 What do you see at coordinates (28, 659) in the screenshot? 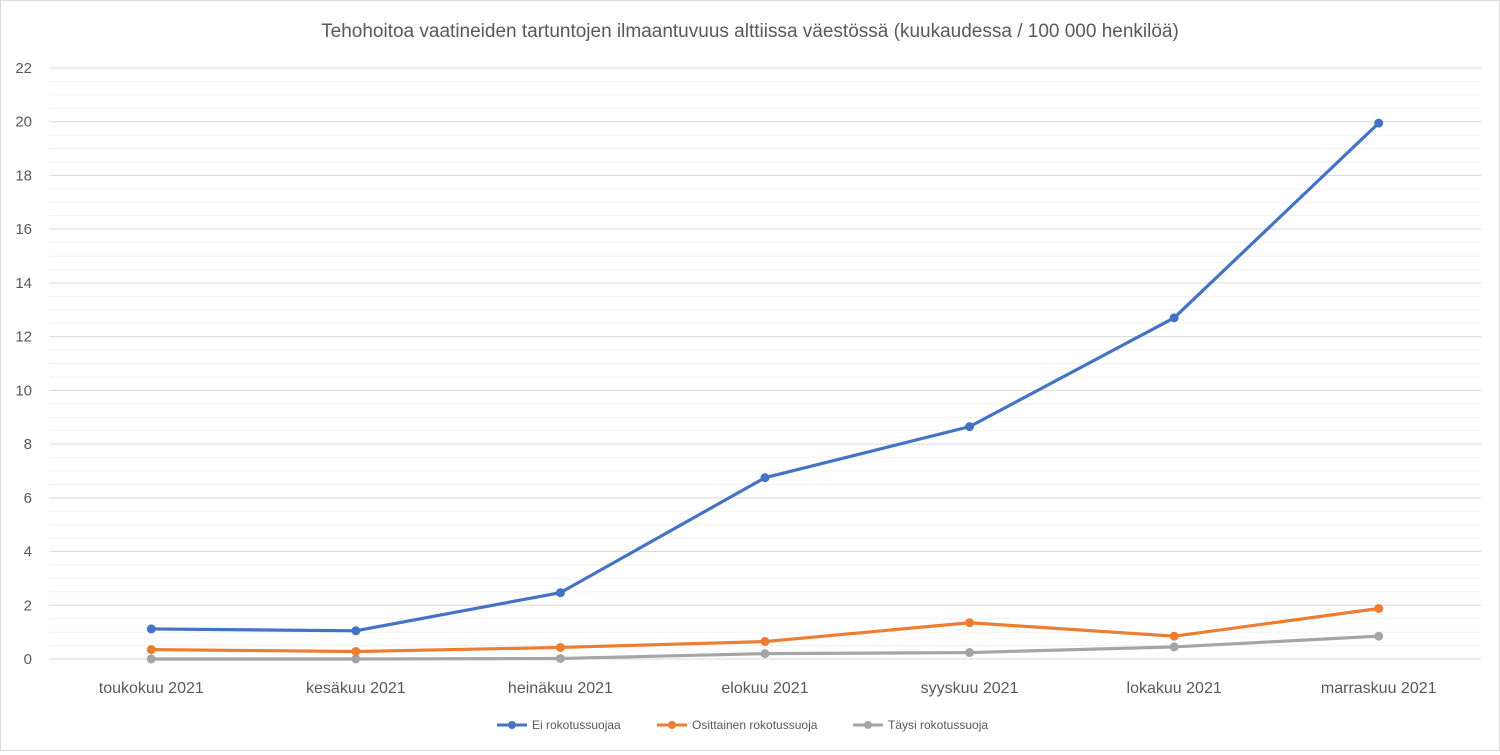
I see `y-tick-label: 0` at bounding box center [28, 659].